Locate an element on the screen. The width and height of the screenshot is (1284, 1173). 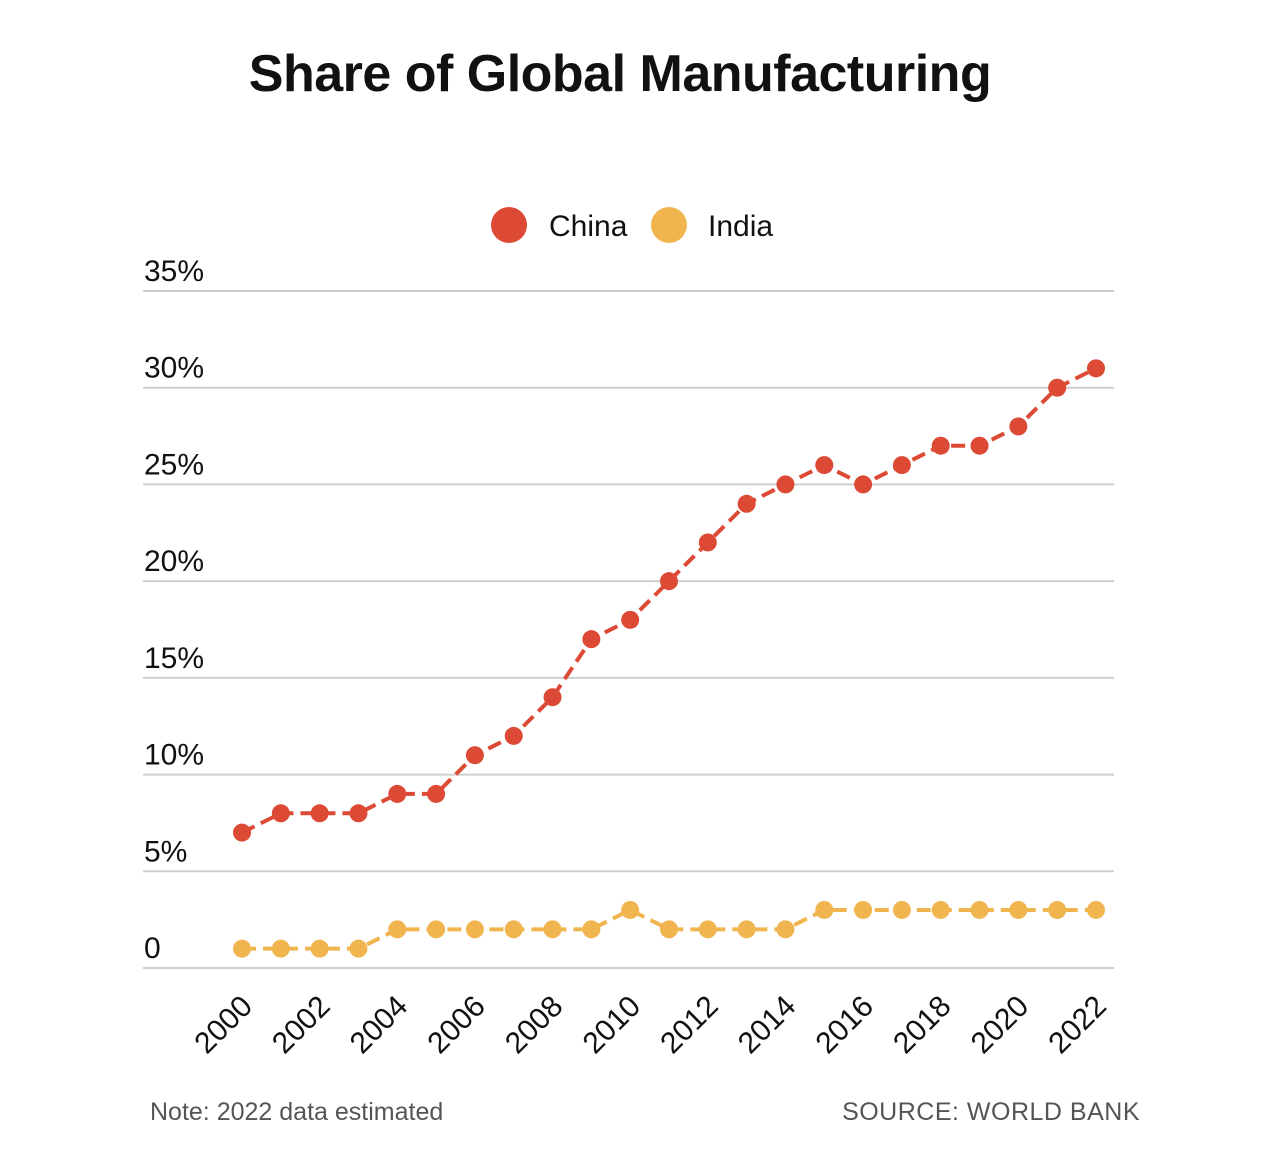
chart-title: Share of Global Manufacturing is located at coordinates (620, 74).